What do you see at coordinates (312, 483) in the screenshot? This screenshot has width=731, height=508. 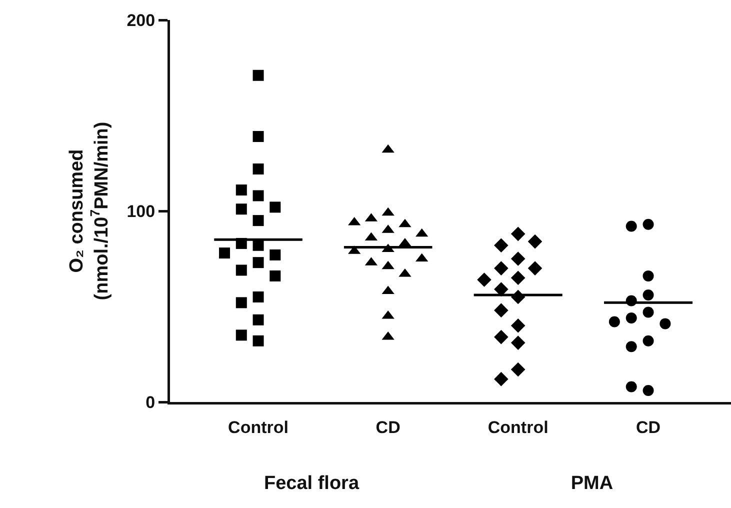 I see `x-axis-title: Fecal flora` at bounding box center [312, 483].